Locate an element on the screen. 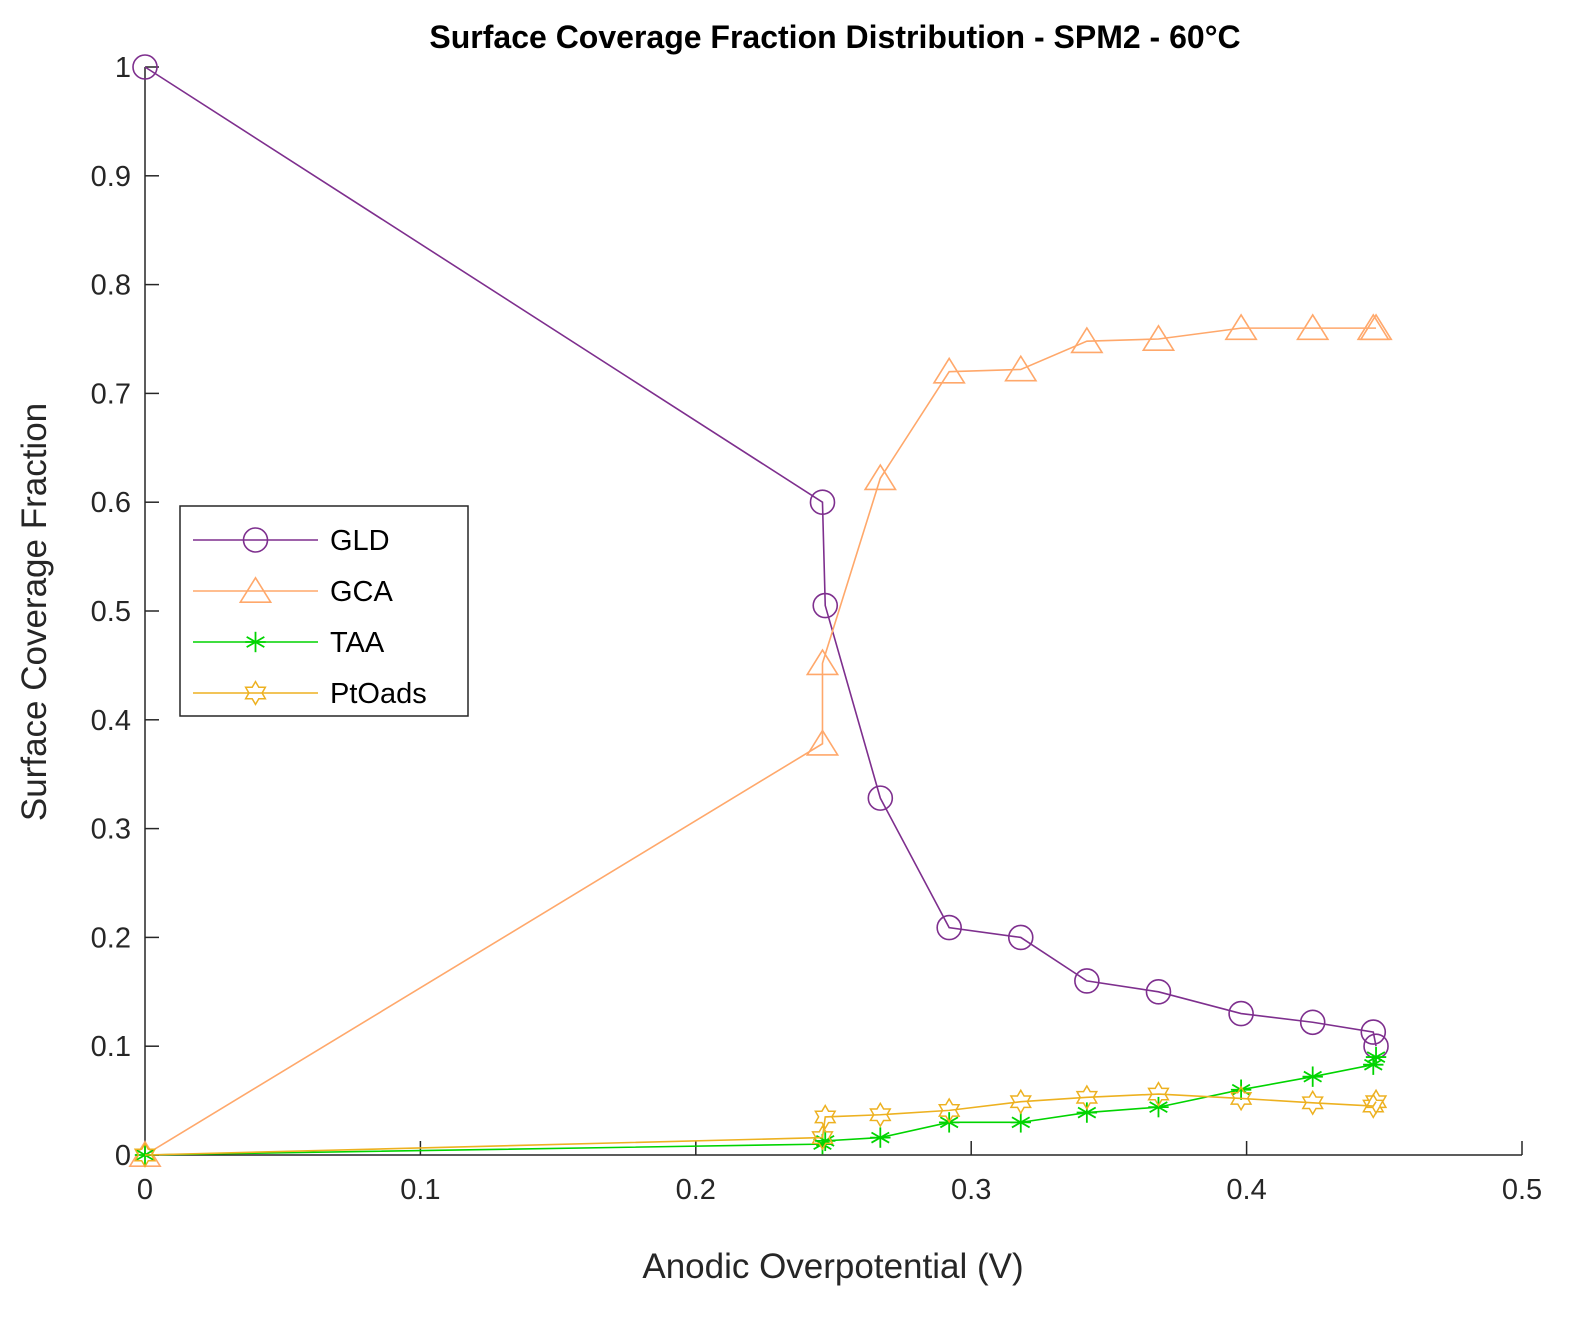 The height and width of the screenshot is (1325, 1582). series-line-ptoads is located at coordinates (760, 1124).